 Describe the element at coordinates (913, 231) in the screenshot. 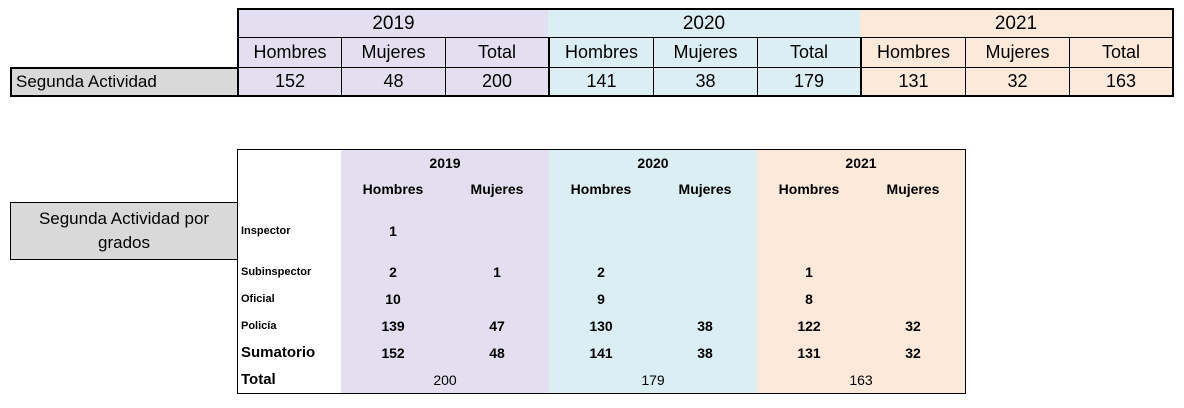

I see `inspector-mujeres-2021` at that location.